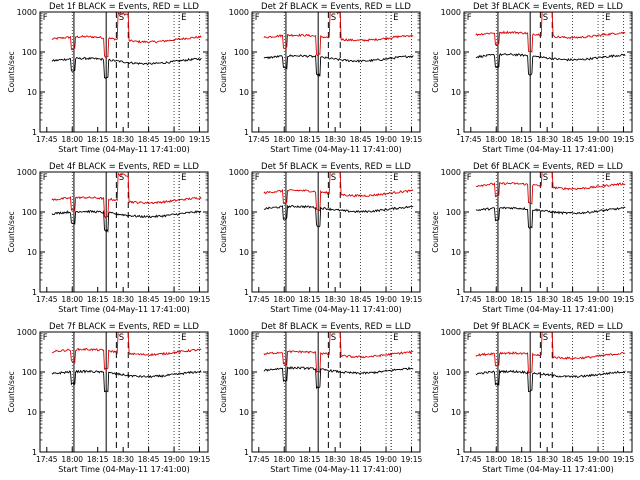  I want to click on chart-title: Det 6f BLACK = Events, RED = LLD, so click(548, 167).